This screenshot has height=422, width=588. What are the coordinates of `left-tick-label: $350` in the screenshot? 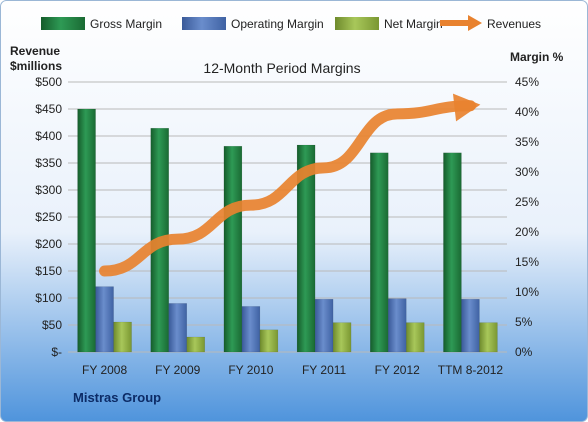 It's located at (48, 163).